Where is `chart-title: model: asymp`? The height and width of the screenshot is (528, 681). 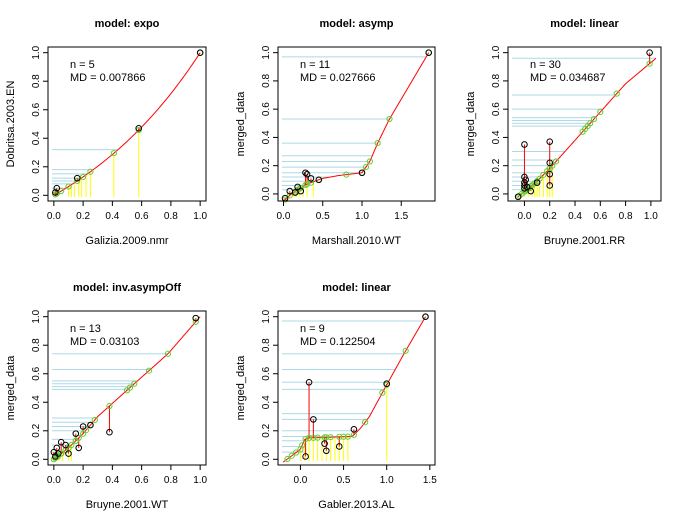 chart-title: model: asymp is located at coordinates (357, 24).